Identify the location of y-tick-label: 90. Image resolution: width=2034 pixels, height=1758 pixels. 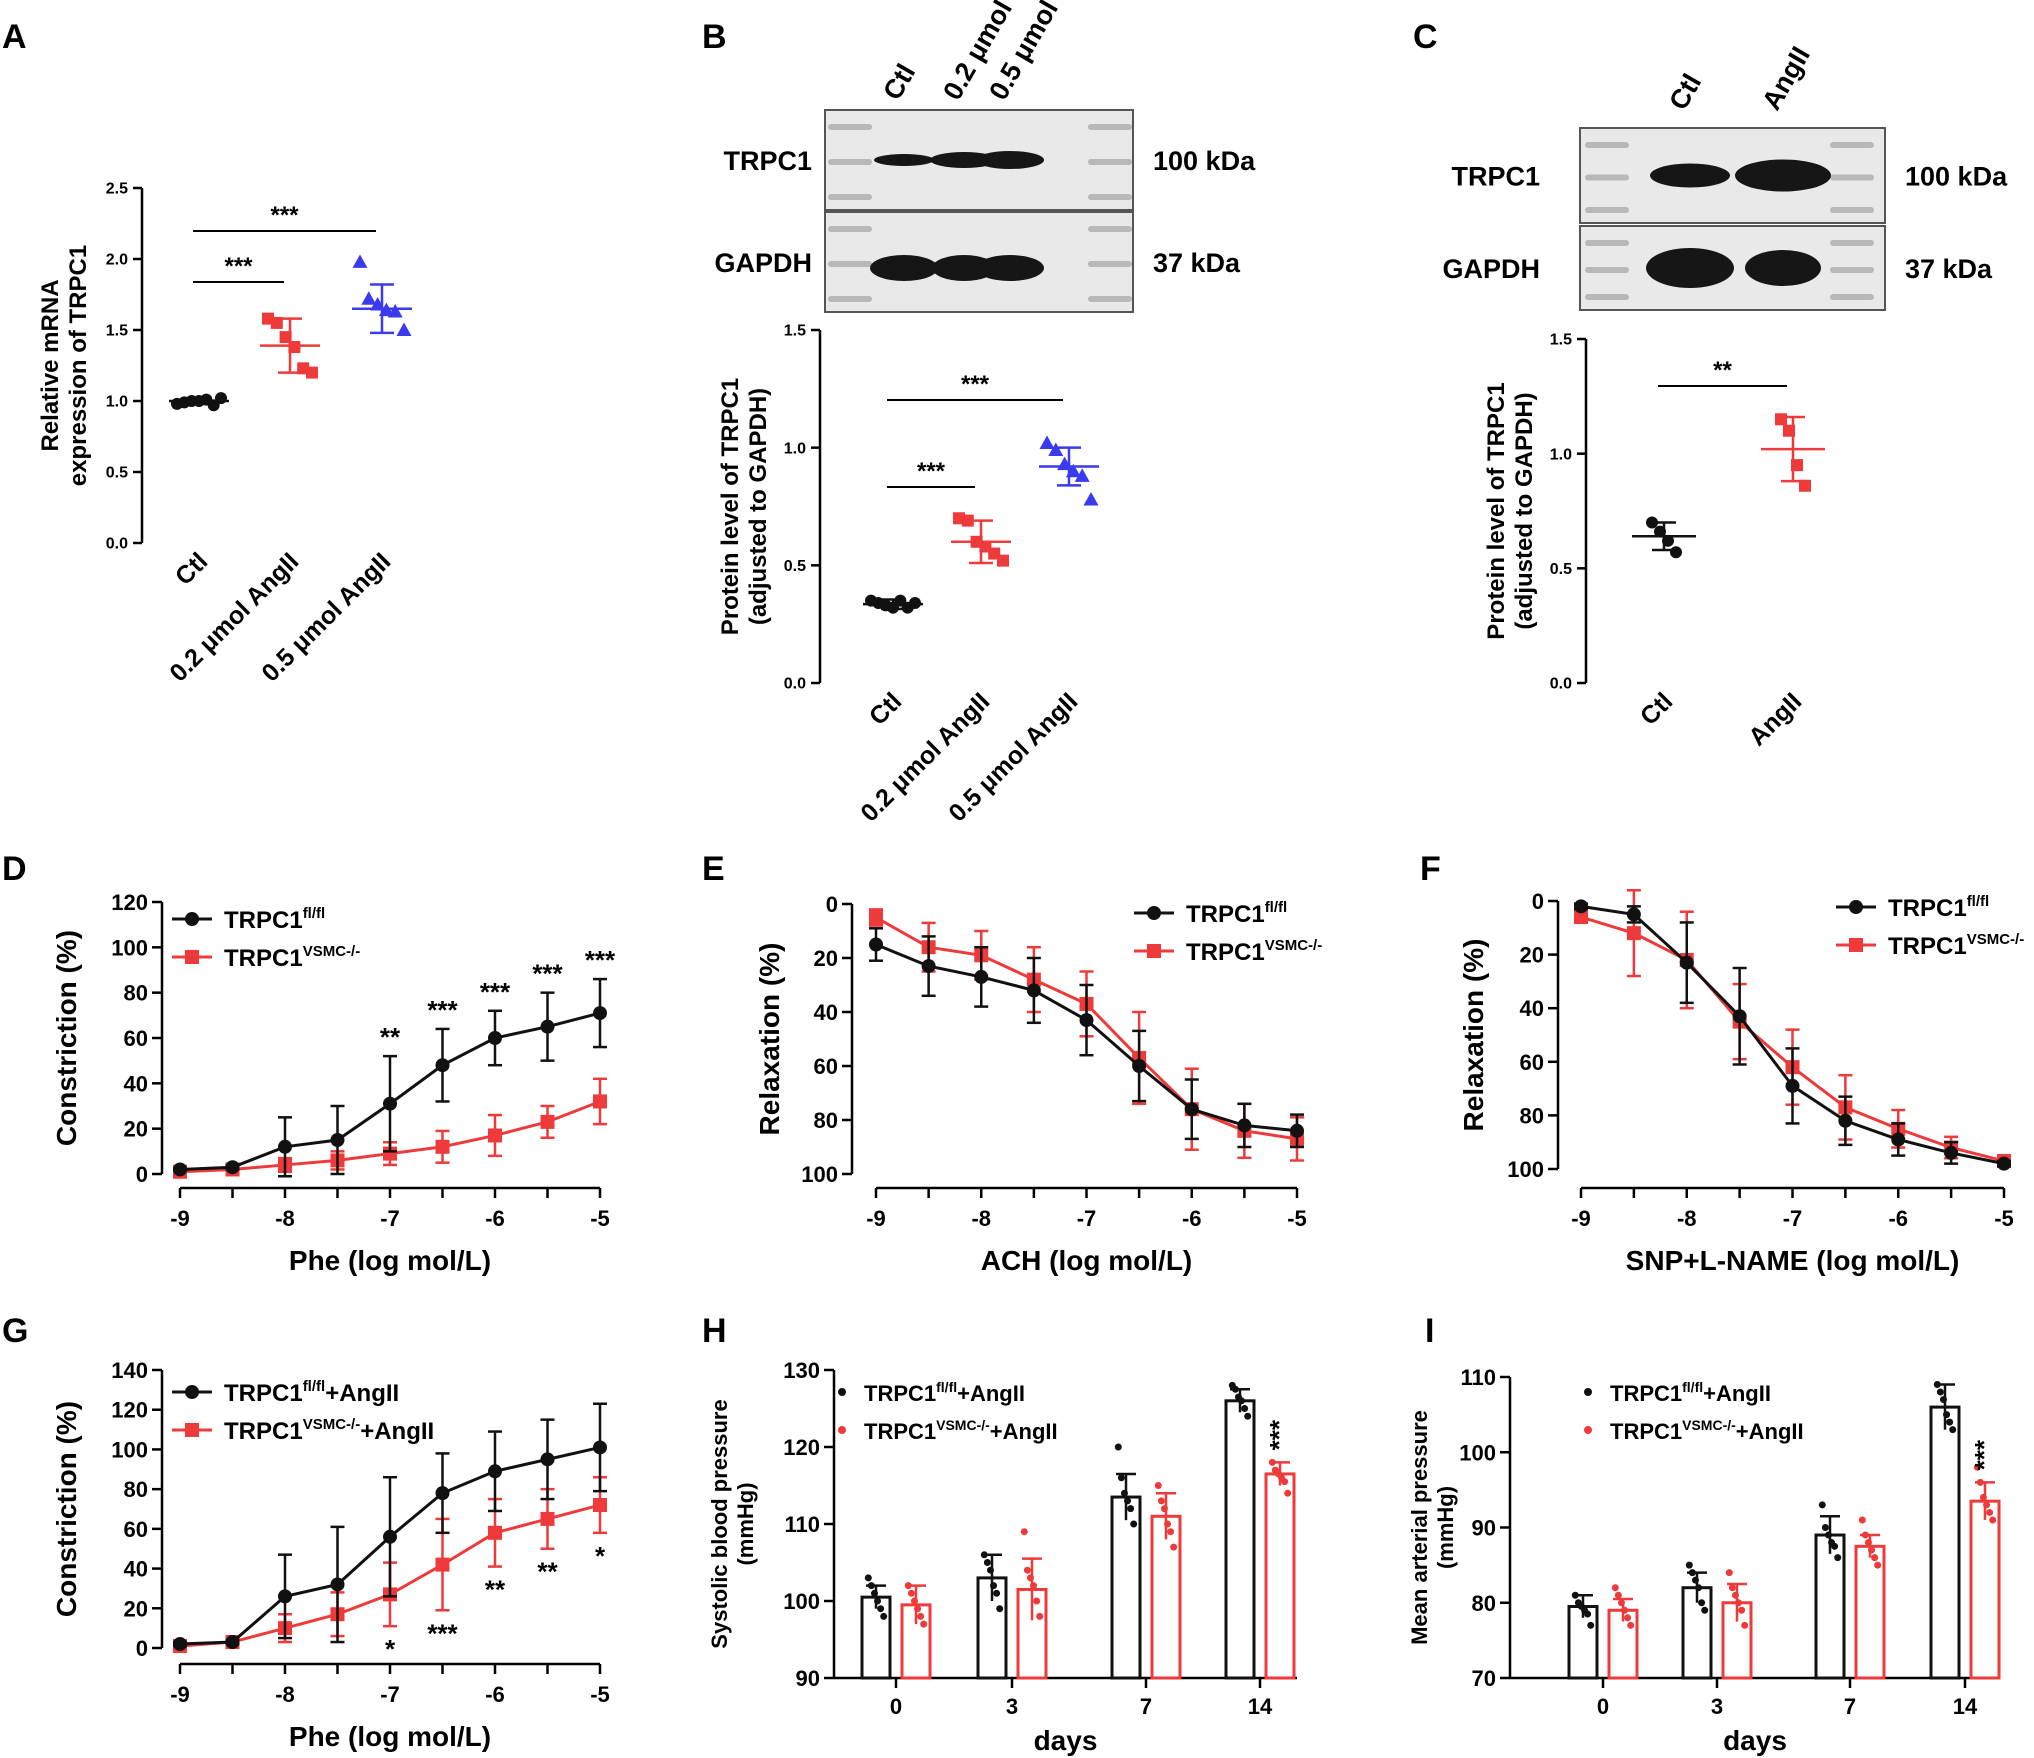
(1484, 1528).